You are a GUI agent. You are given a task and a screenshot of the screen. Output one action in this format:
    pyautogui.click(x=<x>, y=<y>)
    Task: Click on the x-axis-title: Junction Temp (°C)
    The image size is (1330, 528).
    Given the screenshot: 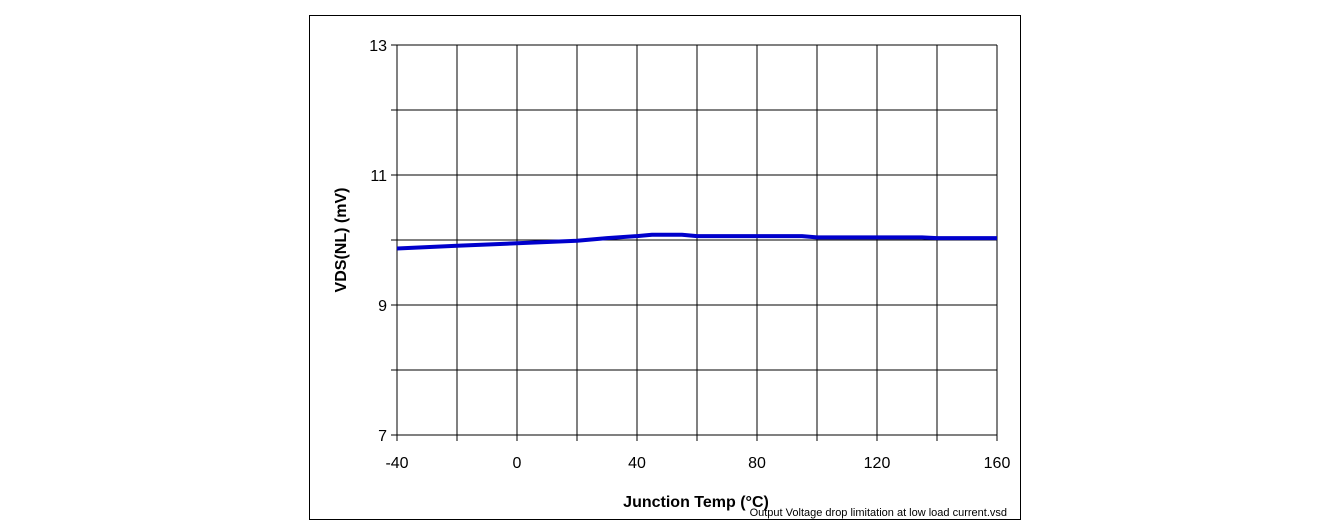 What is the action you would take?
    pyautogui.click(x=696, y=502)
    